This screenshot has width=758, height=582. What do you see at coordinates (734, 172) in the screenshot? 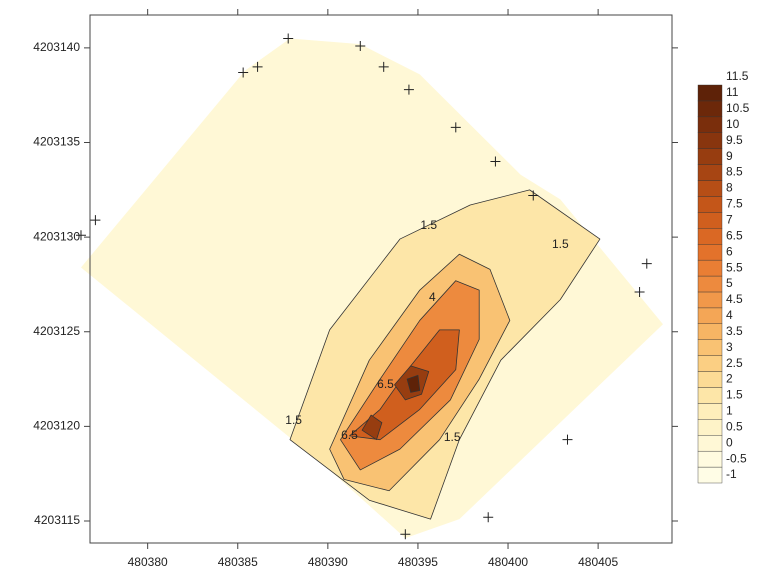
I see `colorbar-label: 8.5` at bounding box center [734, 172].